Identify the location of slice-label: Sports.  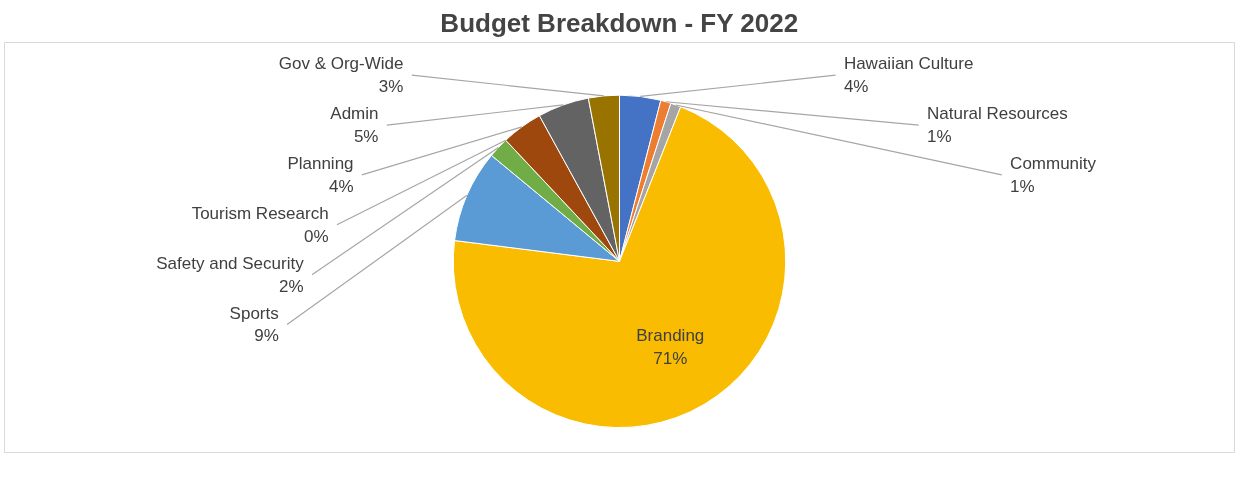
(254, 313).